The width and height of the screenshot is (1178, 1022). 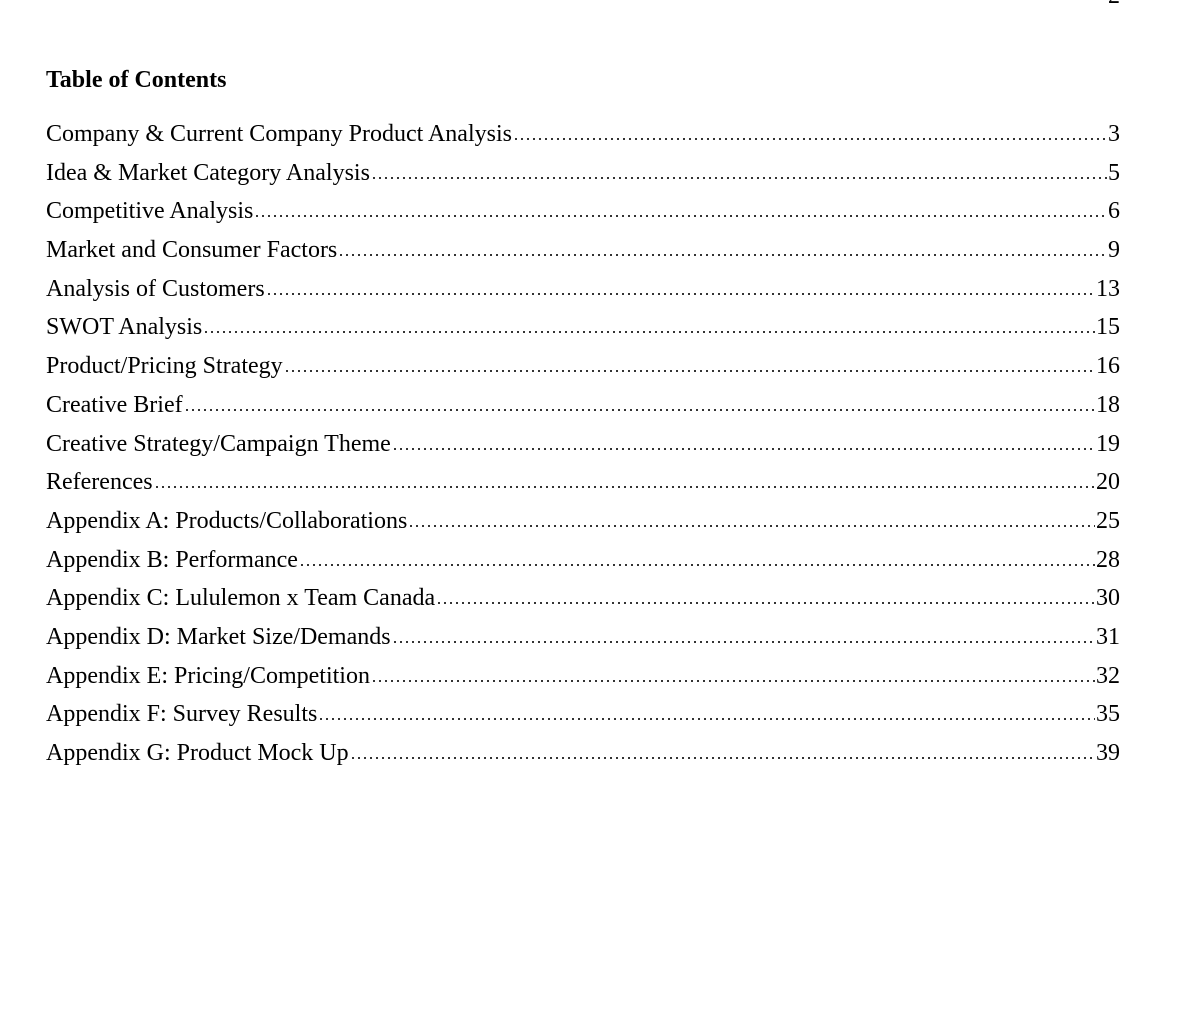 I want to click on entry-label: Idea & Market Category Analysis, so click(x=208, y=172).